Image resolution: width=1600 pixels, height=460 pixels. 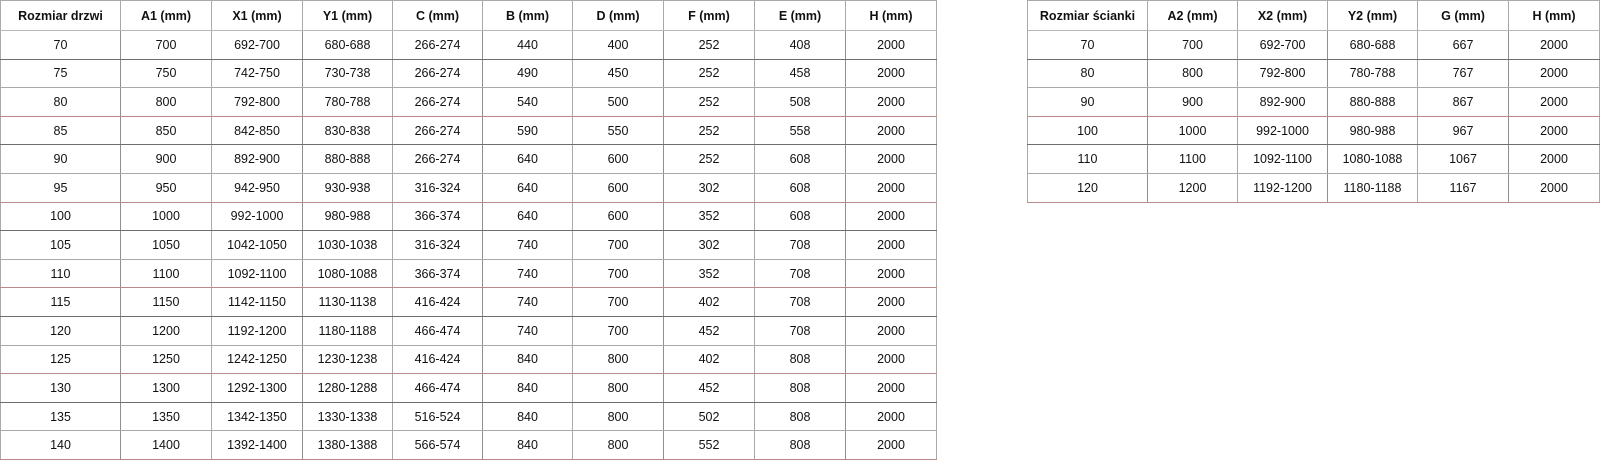 I want to click on table-cell: 110, so click(x=60, y=273).